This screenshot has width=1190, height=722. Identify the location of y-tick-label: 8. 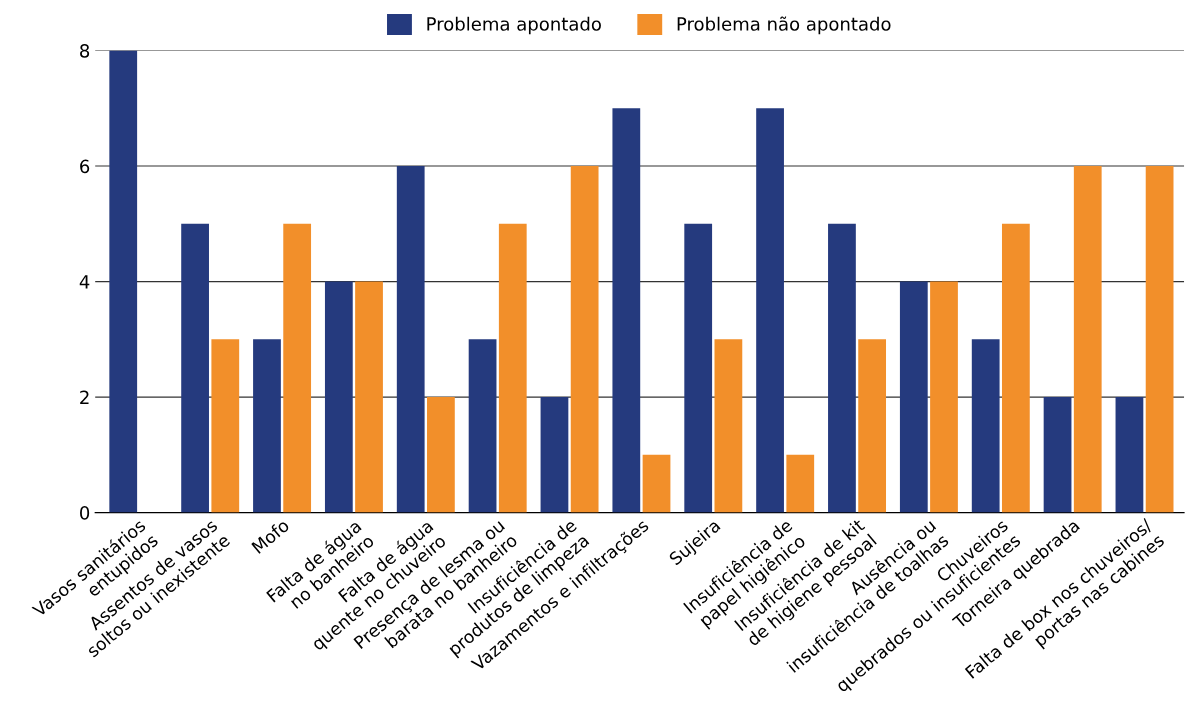
(85, 51).